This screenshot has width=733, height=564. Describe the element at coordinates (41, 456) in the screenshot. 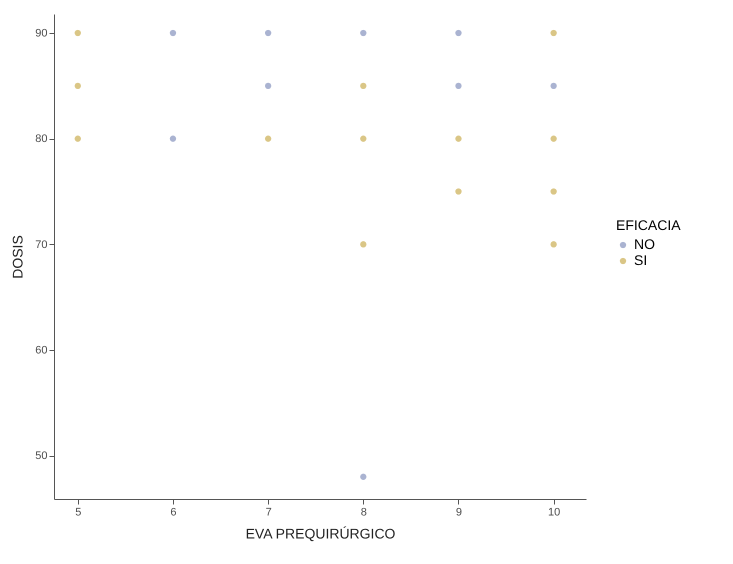

I see `y-tick-label: 50` at that location.